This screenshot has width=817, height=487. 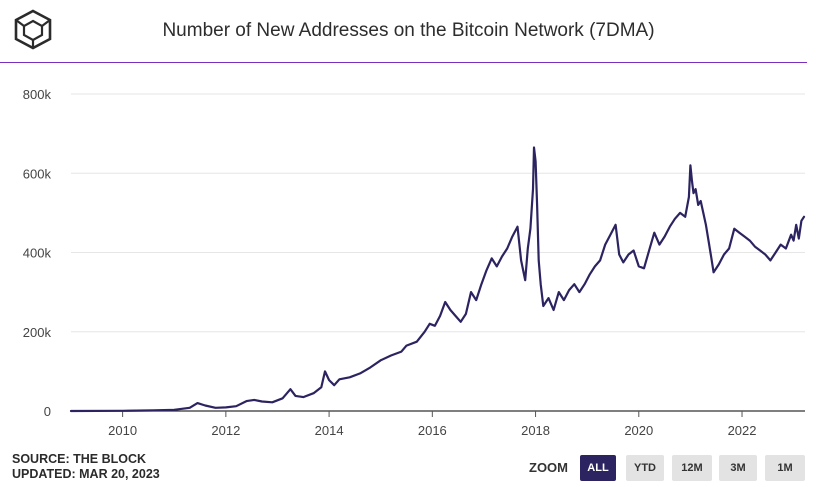 What do you see at coordinates (645, 468) in the screenshot?
I see `zoom-ytd-button: YTD` at bounding box center [645, 468].